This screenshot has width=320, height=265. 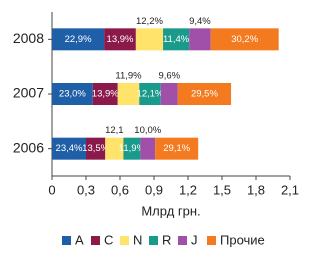 I want to click on data-label: 11,4%, so click(x=176, y=39).